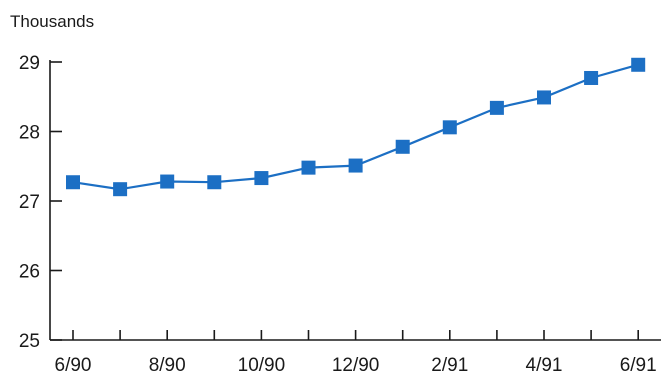 The height and width of the screenshot is (371, 661). I want to click on x-tick-label: 6/91, so click(638, 363).